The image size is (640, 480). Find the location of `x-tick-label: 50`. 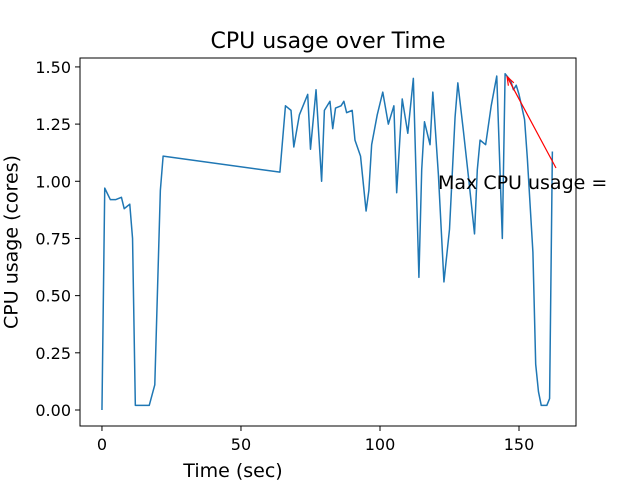

x-tick-label: 50 is located at coordinates (241, 444).